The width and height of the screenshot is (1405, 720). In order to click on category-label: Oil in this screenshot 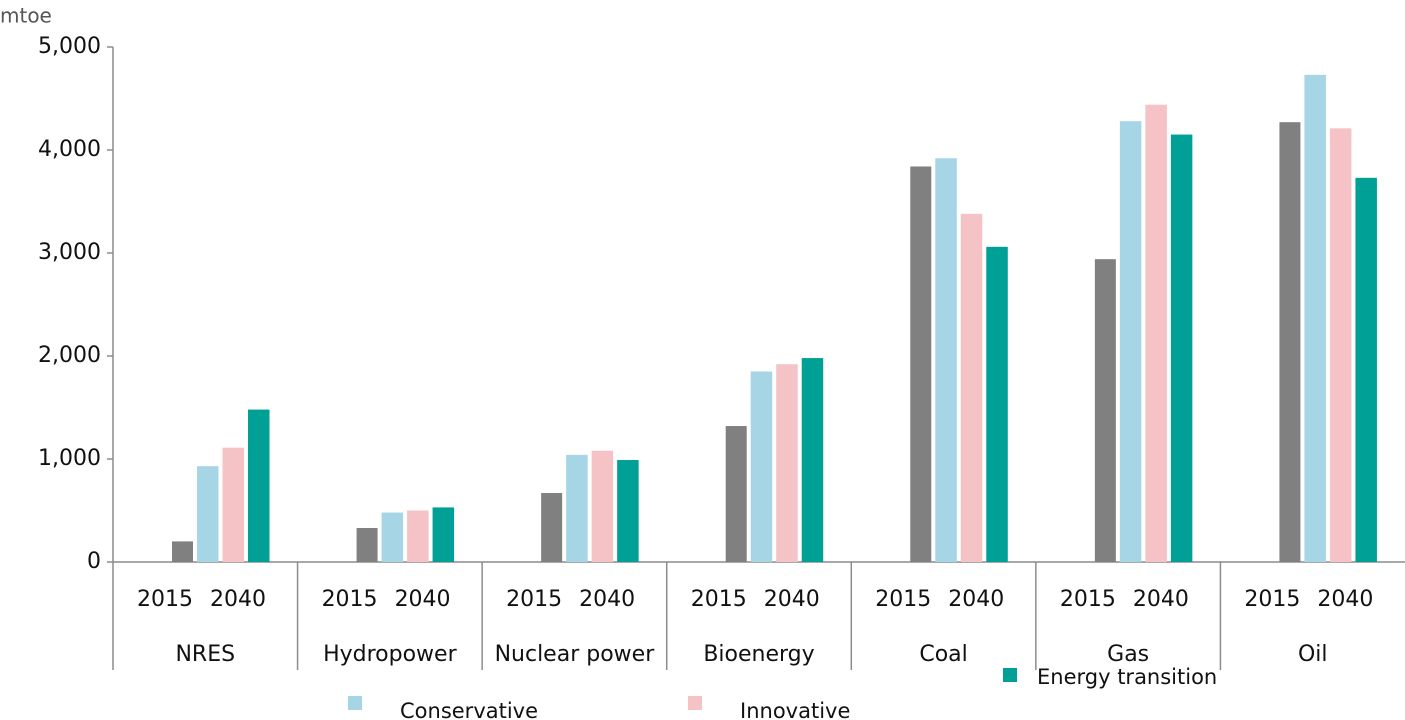, I will do `click(1313, 654)`.